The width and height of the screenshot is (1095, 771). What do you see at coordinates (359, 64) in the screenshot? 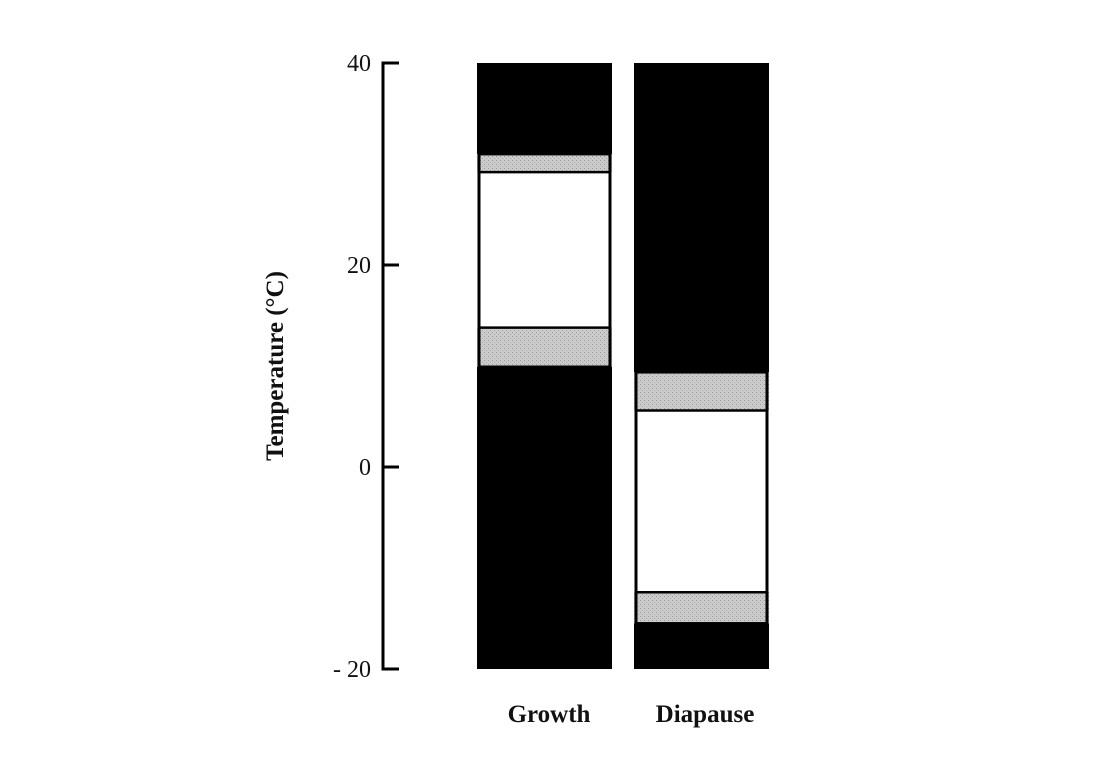
I see `y-tick-label: 40` at bounding box center [359, 64].